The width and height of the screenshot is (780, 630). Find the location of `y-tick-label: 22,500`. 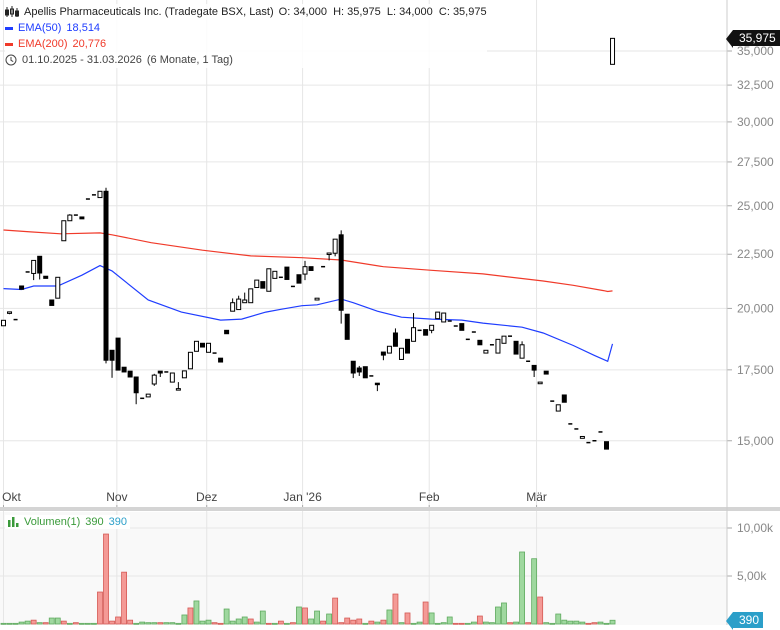

y-tick-label: 22,500 is located at coordinates (755, 254).